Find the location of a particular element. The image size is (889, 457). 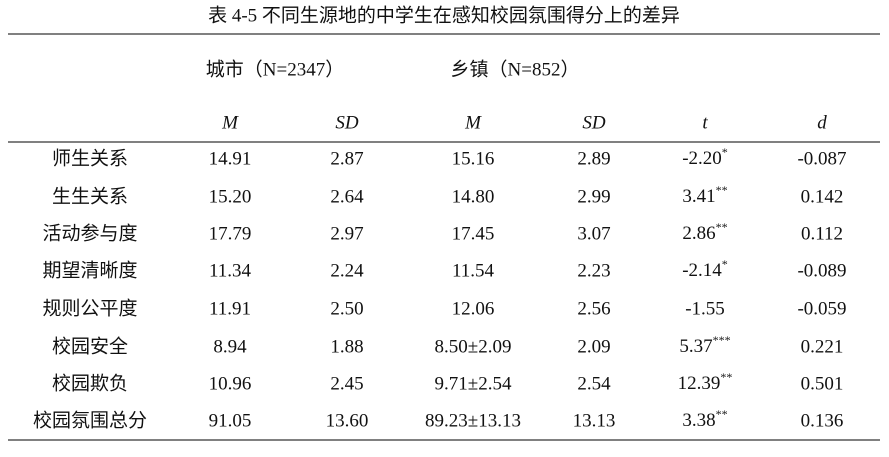

cell: 0.136 is located at coordinates (822, 420).